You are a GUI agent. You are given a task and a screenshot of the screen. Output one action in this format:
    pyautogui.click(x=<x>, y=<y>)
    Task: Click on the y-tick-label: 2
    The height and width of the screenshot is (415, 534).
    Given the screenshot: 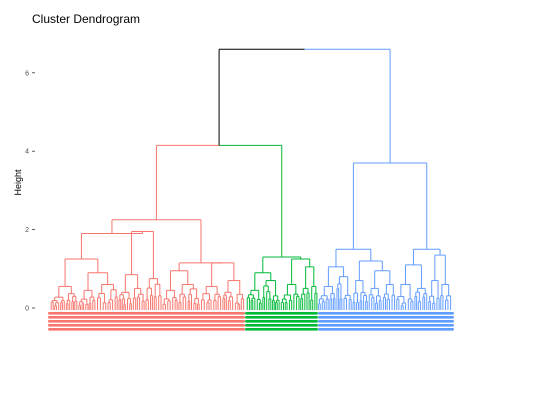 What is the action you would take?
    pyautogui.click(x=27, y=230)
    